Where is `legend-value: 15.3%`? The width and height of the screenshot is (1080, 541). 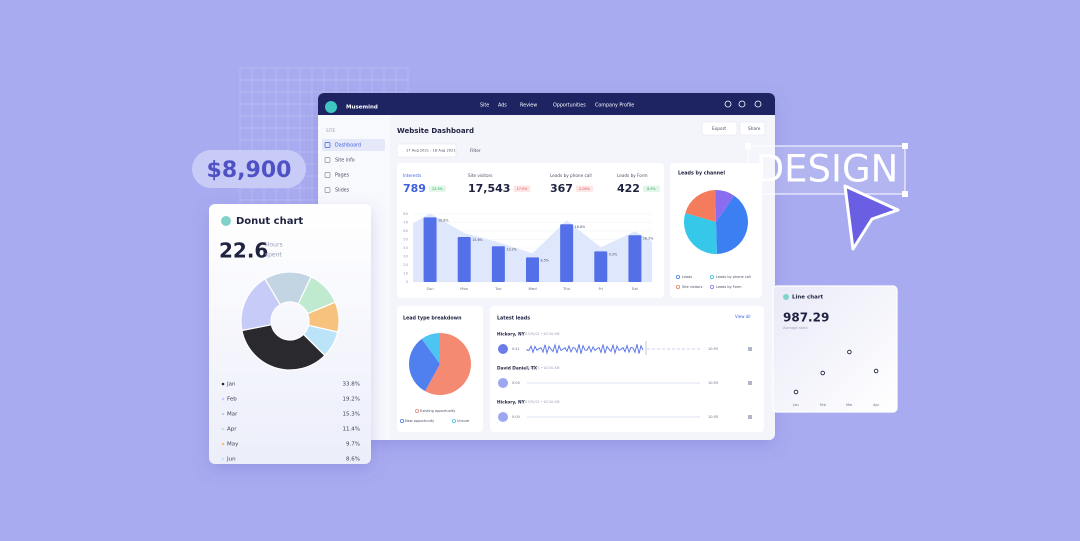 legend-value: 15.3% is located at coordinates (351, 415).